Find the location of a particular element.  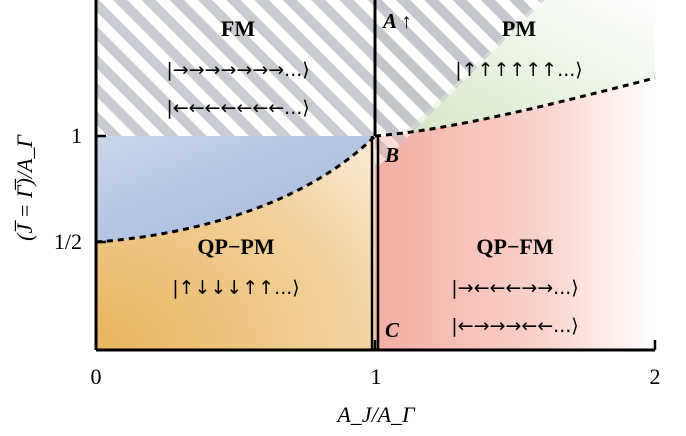

x-axis-label: A_J/A_Γ is located at coordinates (375, 414).